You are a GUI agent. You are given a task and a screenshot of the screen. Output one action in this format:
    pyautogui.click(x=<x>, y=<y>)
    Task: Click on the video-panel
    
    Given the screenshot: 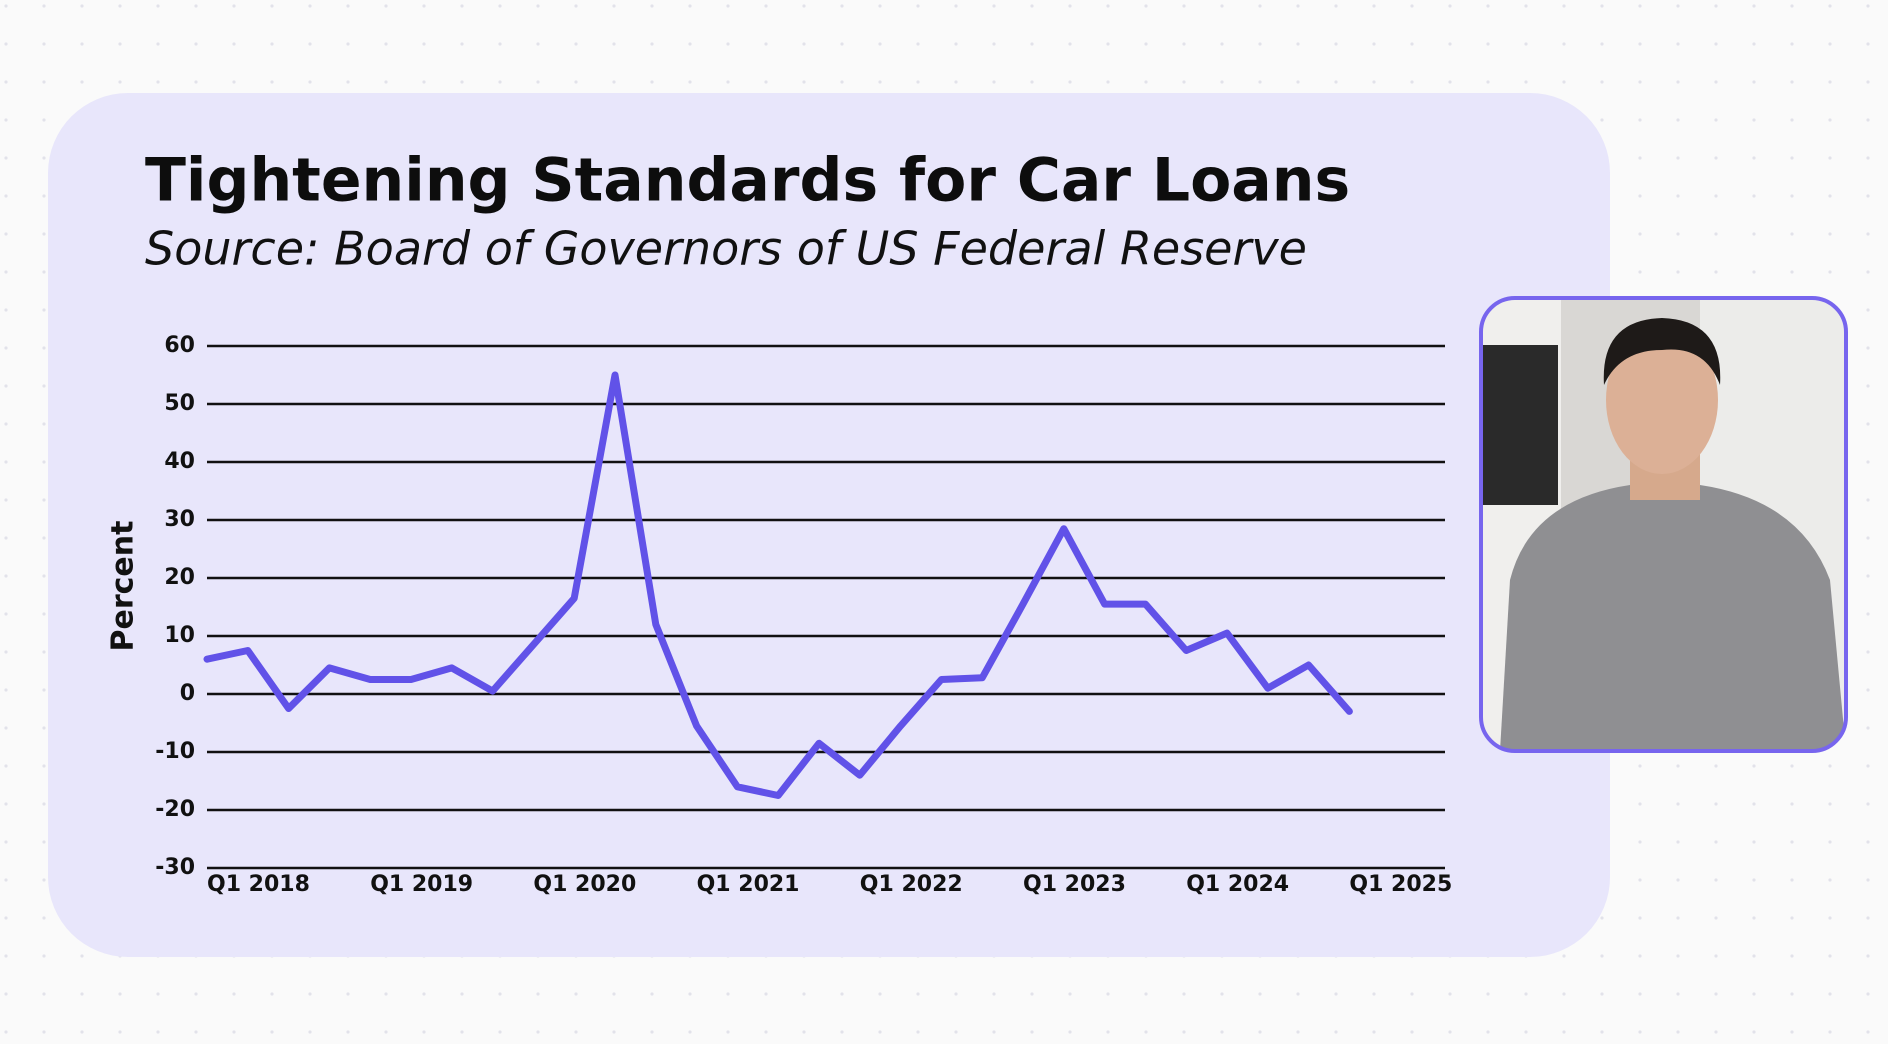 What is the action you would take?
    pyautogui.click(x=1663, y=524)
    